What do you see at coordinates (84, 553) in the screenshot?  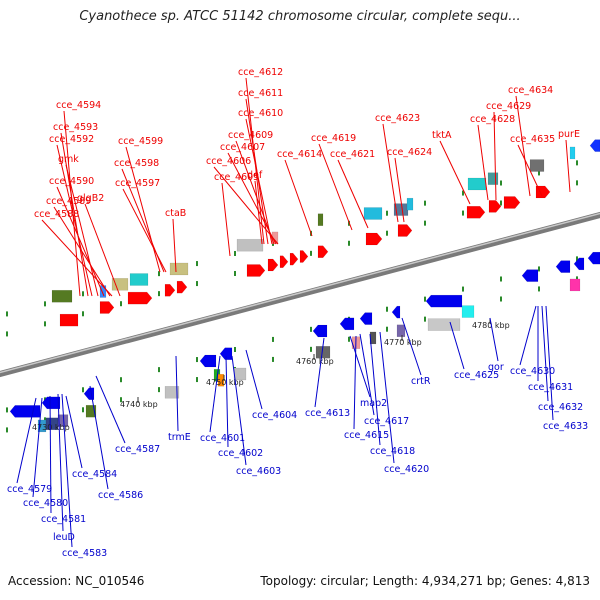 I see `reverse-gene-label: cce_4583` at bounding box center [84, 553].